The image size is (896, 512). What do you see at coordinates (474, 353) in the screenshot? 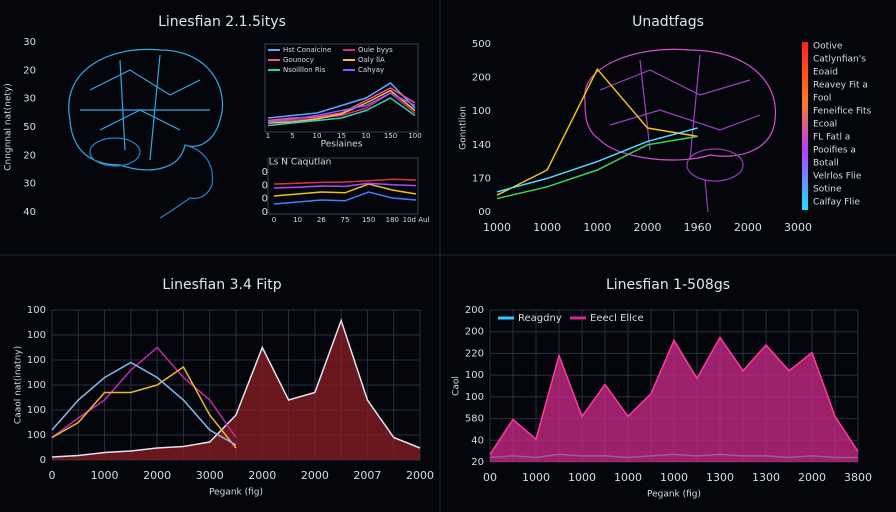
I see `y-tick-label: 220` at bounding box center [474, 353].